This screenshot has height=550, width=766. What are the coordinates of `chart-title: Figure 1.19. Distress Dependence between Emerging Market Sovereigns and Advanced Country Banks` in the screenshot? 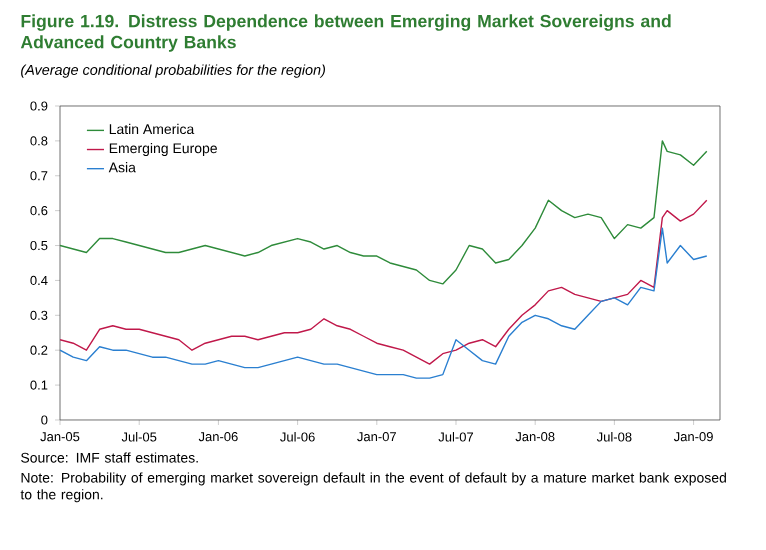 It's located at (345, 33).